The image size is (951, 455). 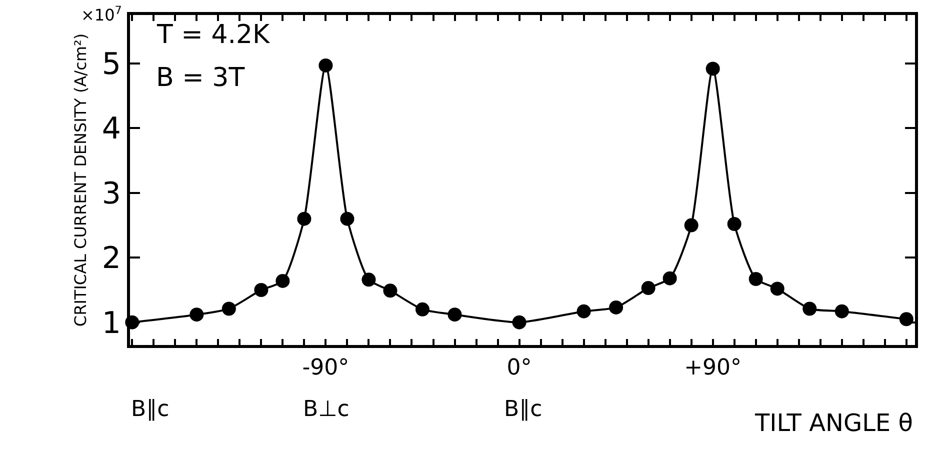 I want to click on x-tick-label: -90°, so click(x=326, y=367).